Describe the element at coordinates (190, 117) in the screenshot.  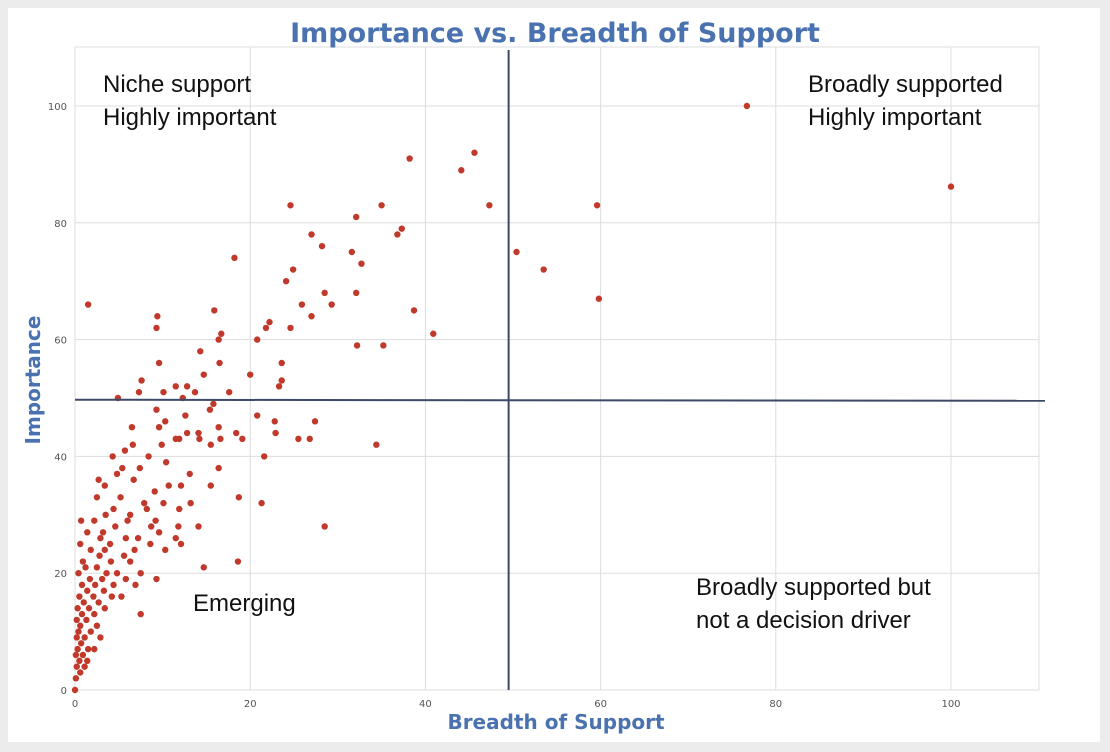
I see `quadrant-label-line: Highly important` at that location.